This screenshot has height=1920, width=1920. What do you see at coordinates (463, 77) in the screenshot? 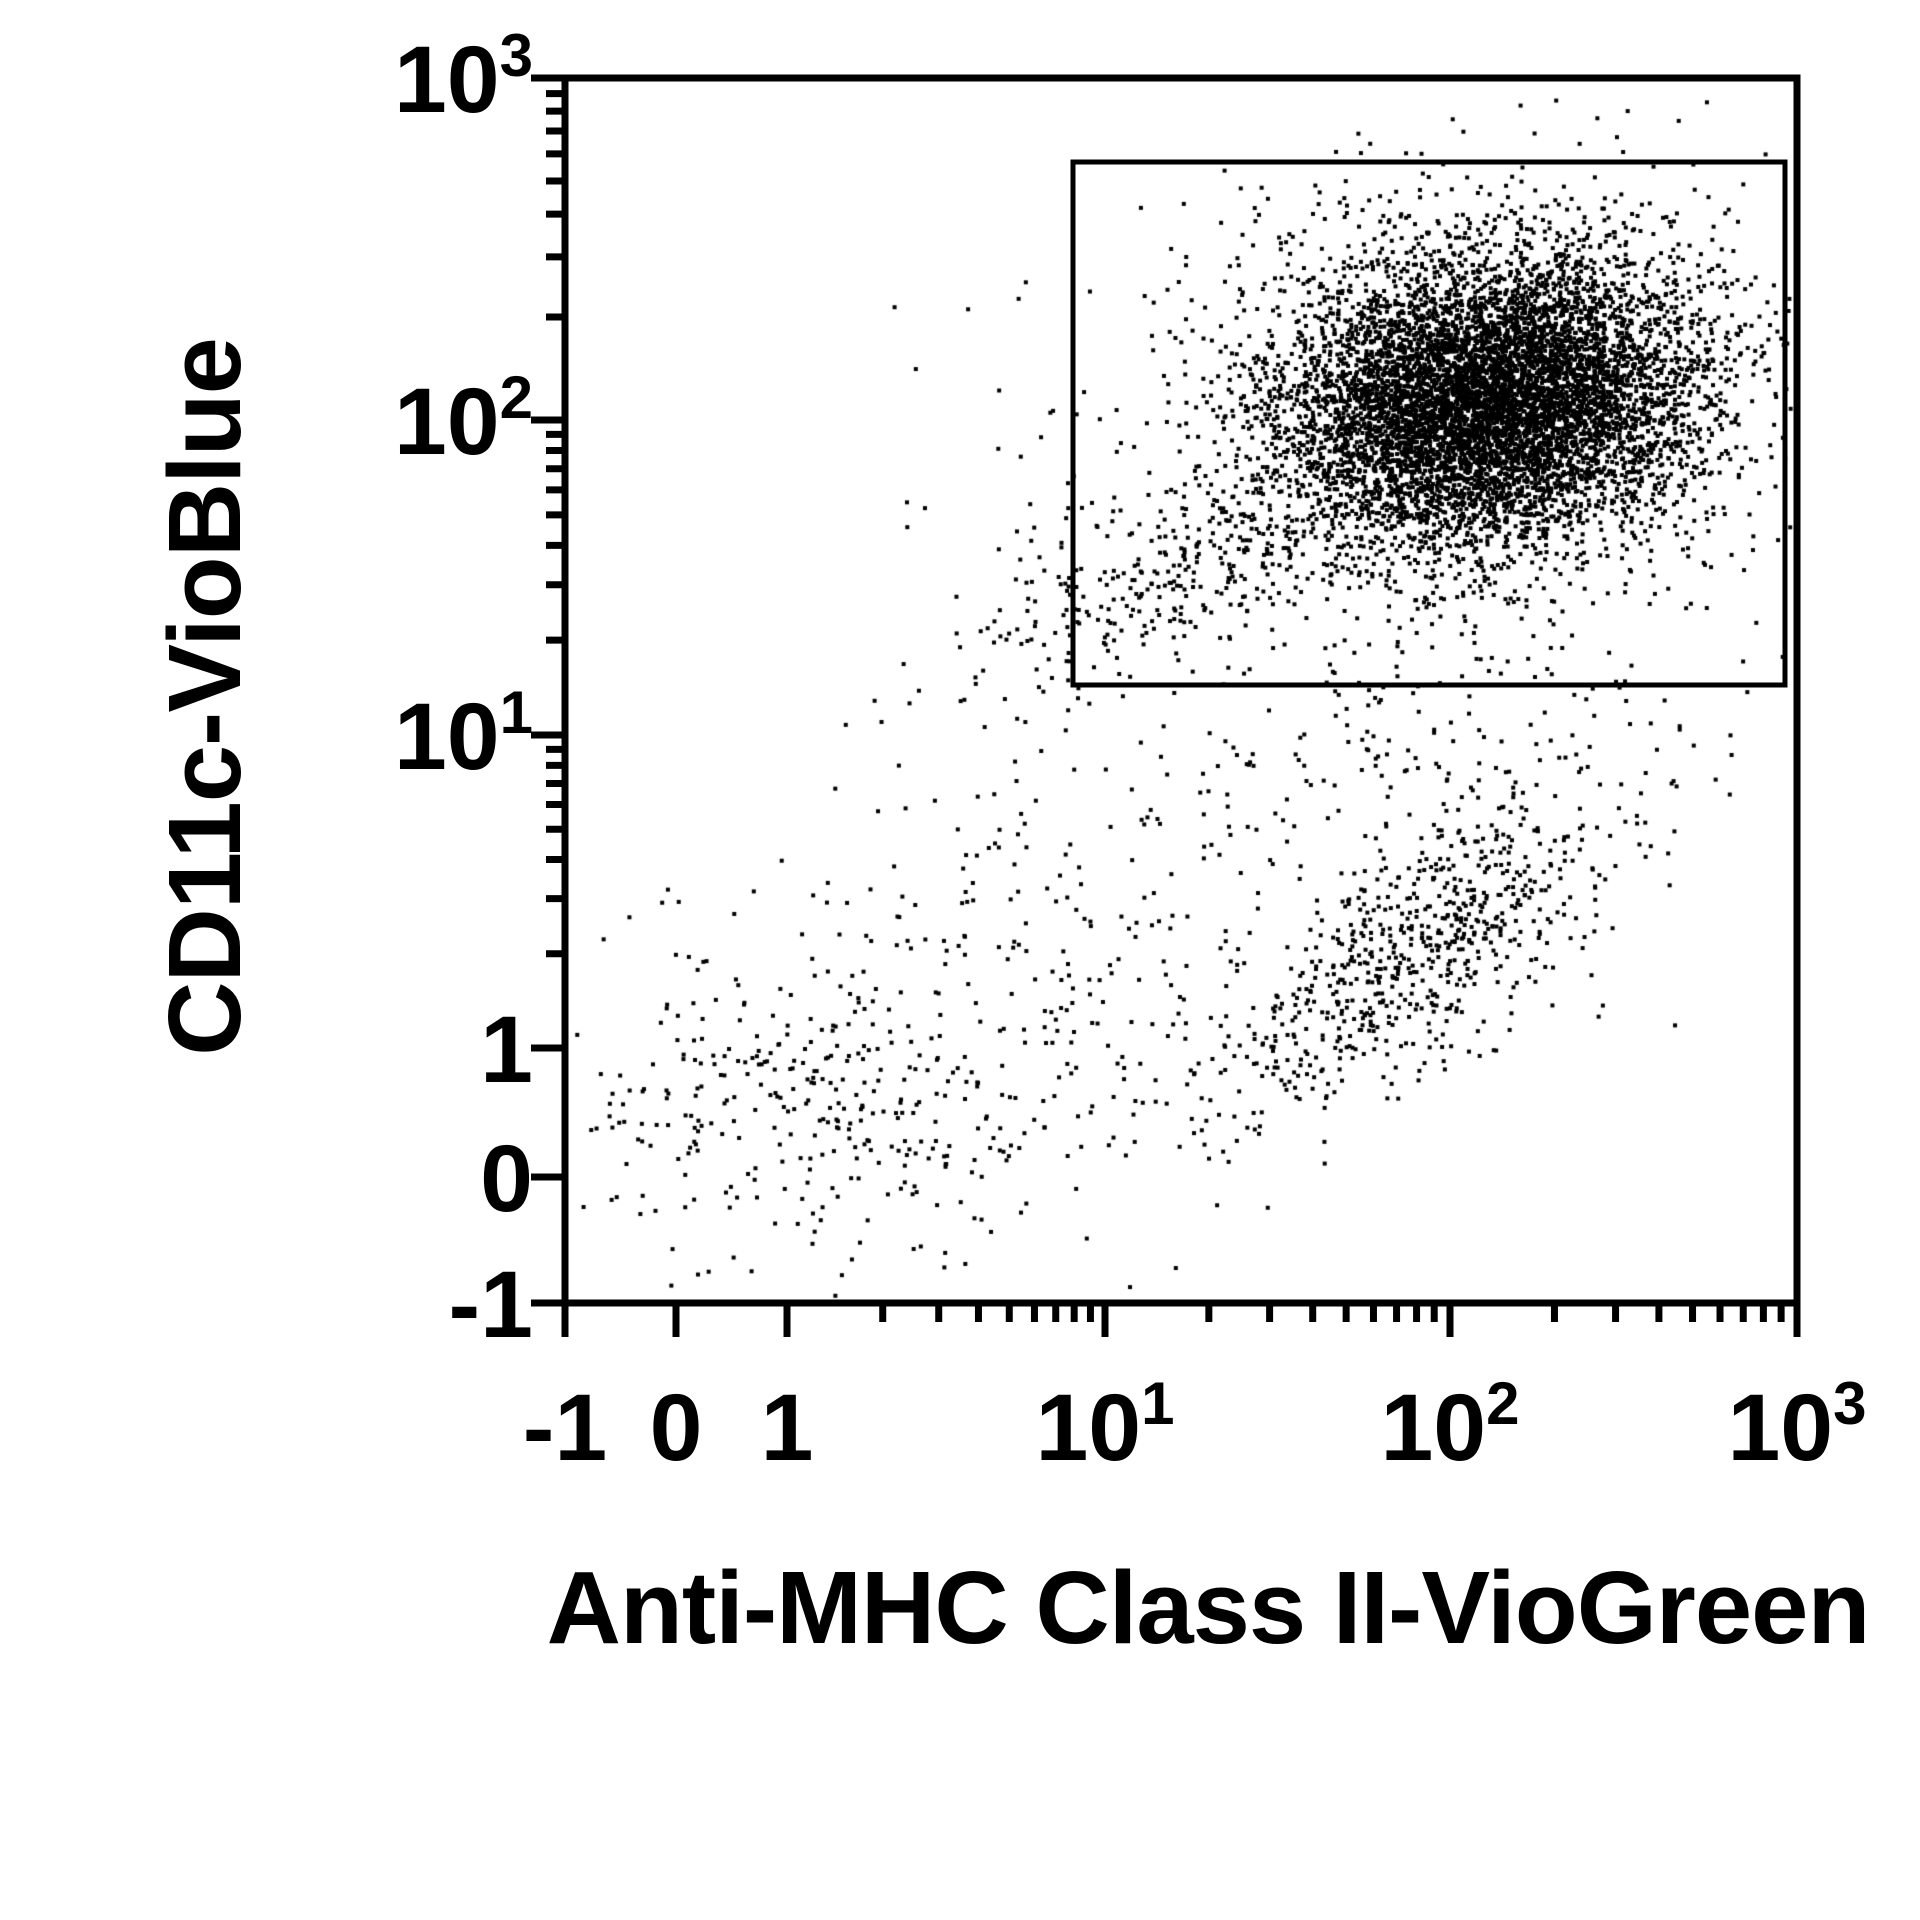
I see `y-tick-label: 10³` at bounding box center [463, 77].